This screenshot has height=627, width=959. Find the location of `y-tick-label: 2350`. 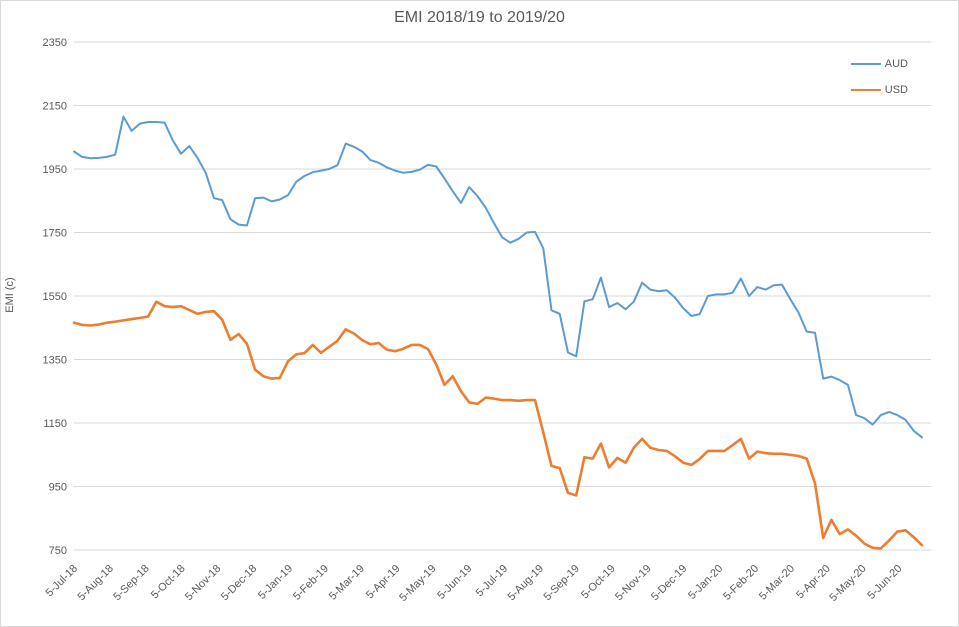

y-tick-label: 2350 is located at coordinates (55, 43).